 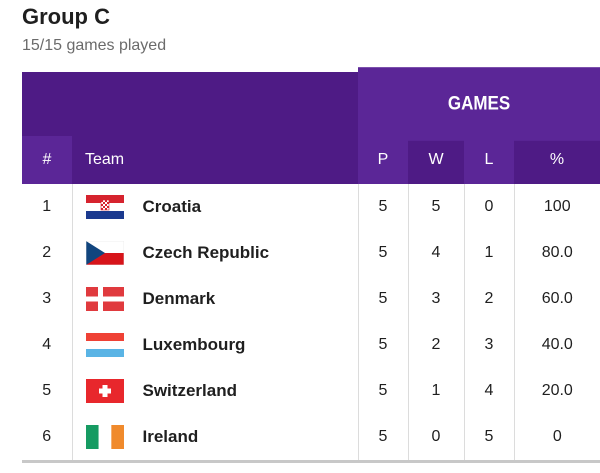 I want to click on column-header-pct: %, so click(x=557, y=160).